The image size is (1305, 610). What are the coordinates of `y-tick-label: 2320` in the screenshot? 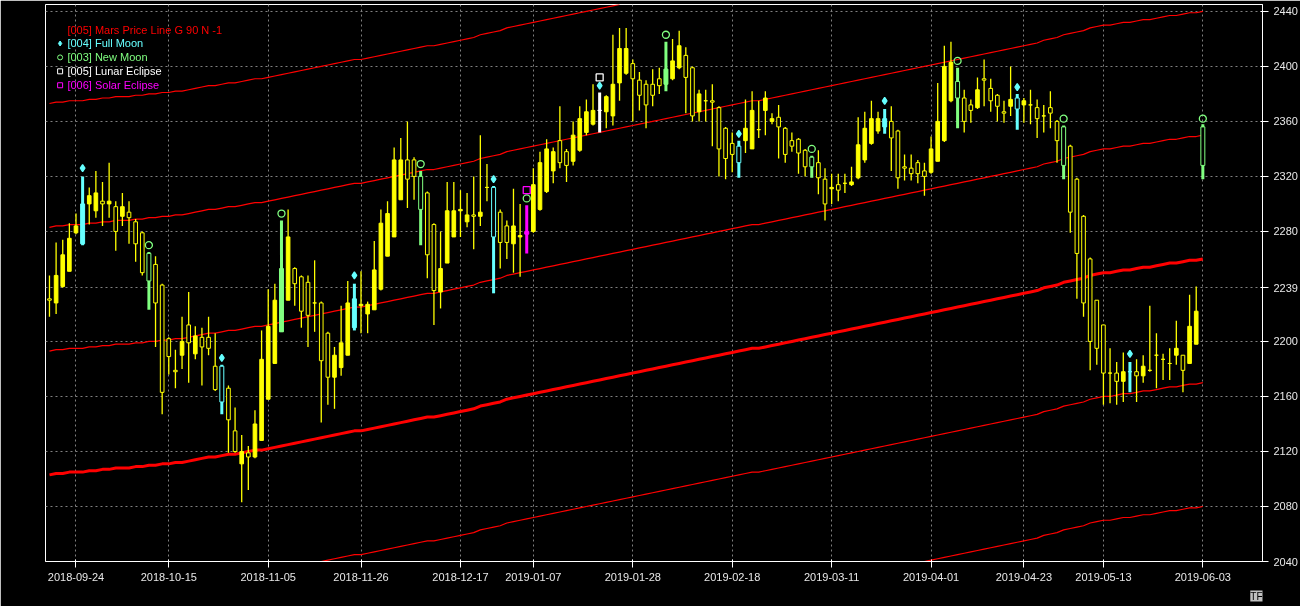 It's located at (1285, 176).